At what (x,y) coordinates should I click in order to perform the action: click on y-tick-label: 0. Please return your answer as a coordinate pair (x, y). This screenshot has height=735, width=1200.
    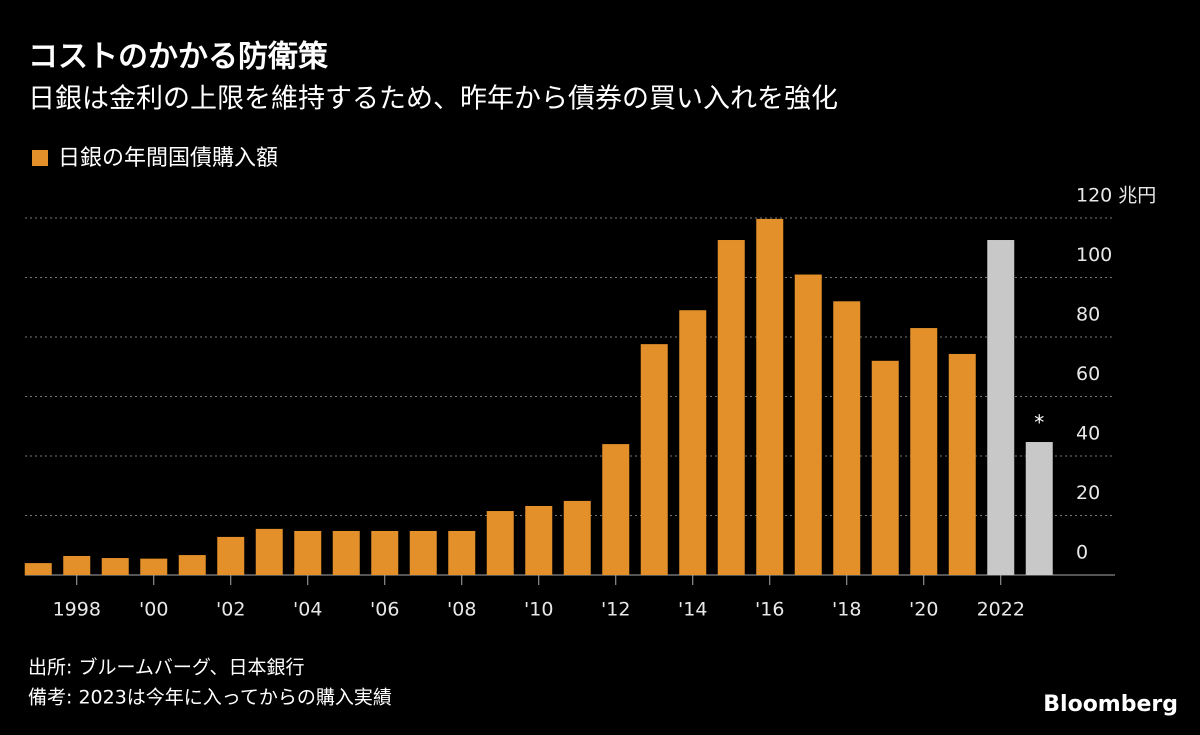
    Looking at the image, I should click on (1082, 553).